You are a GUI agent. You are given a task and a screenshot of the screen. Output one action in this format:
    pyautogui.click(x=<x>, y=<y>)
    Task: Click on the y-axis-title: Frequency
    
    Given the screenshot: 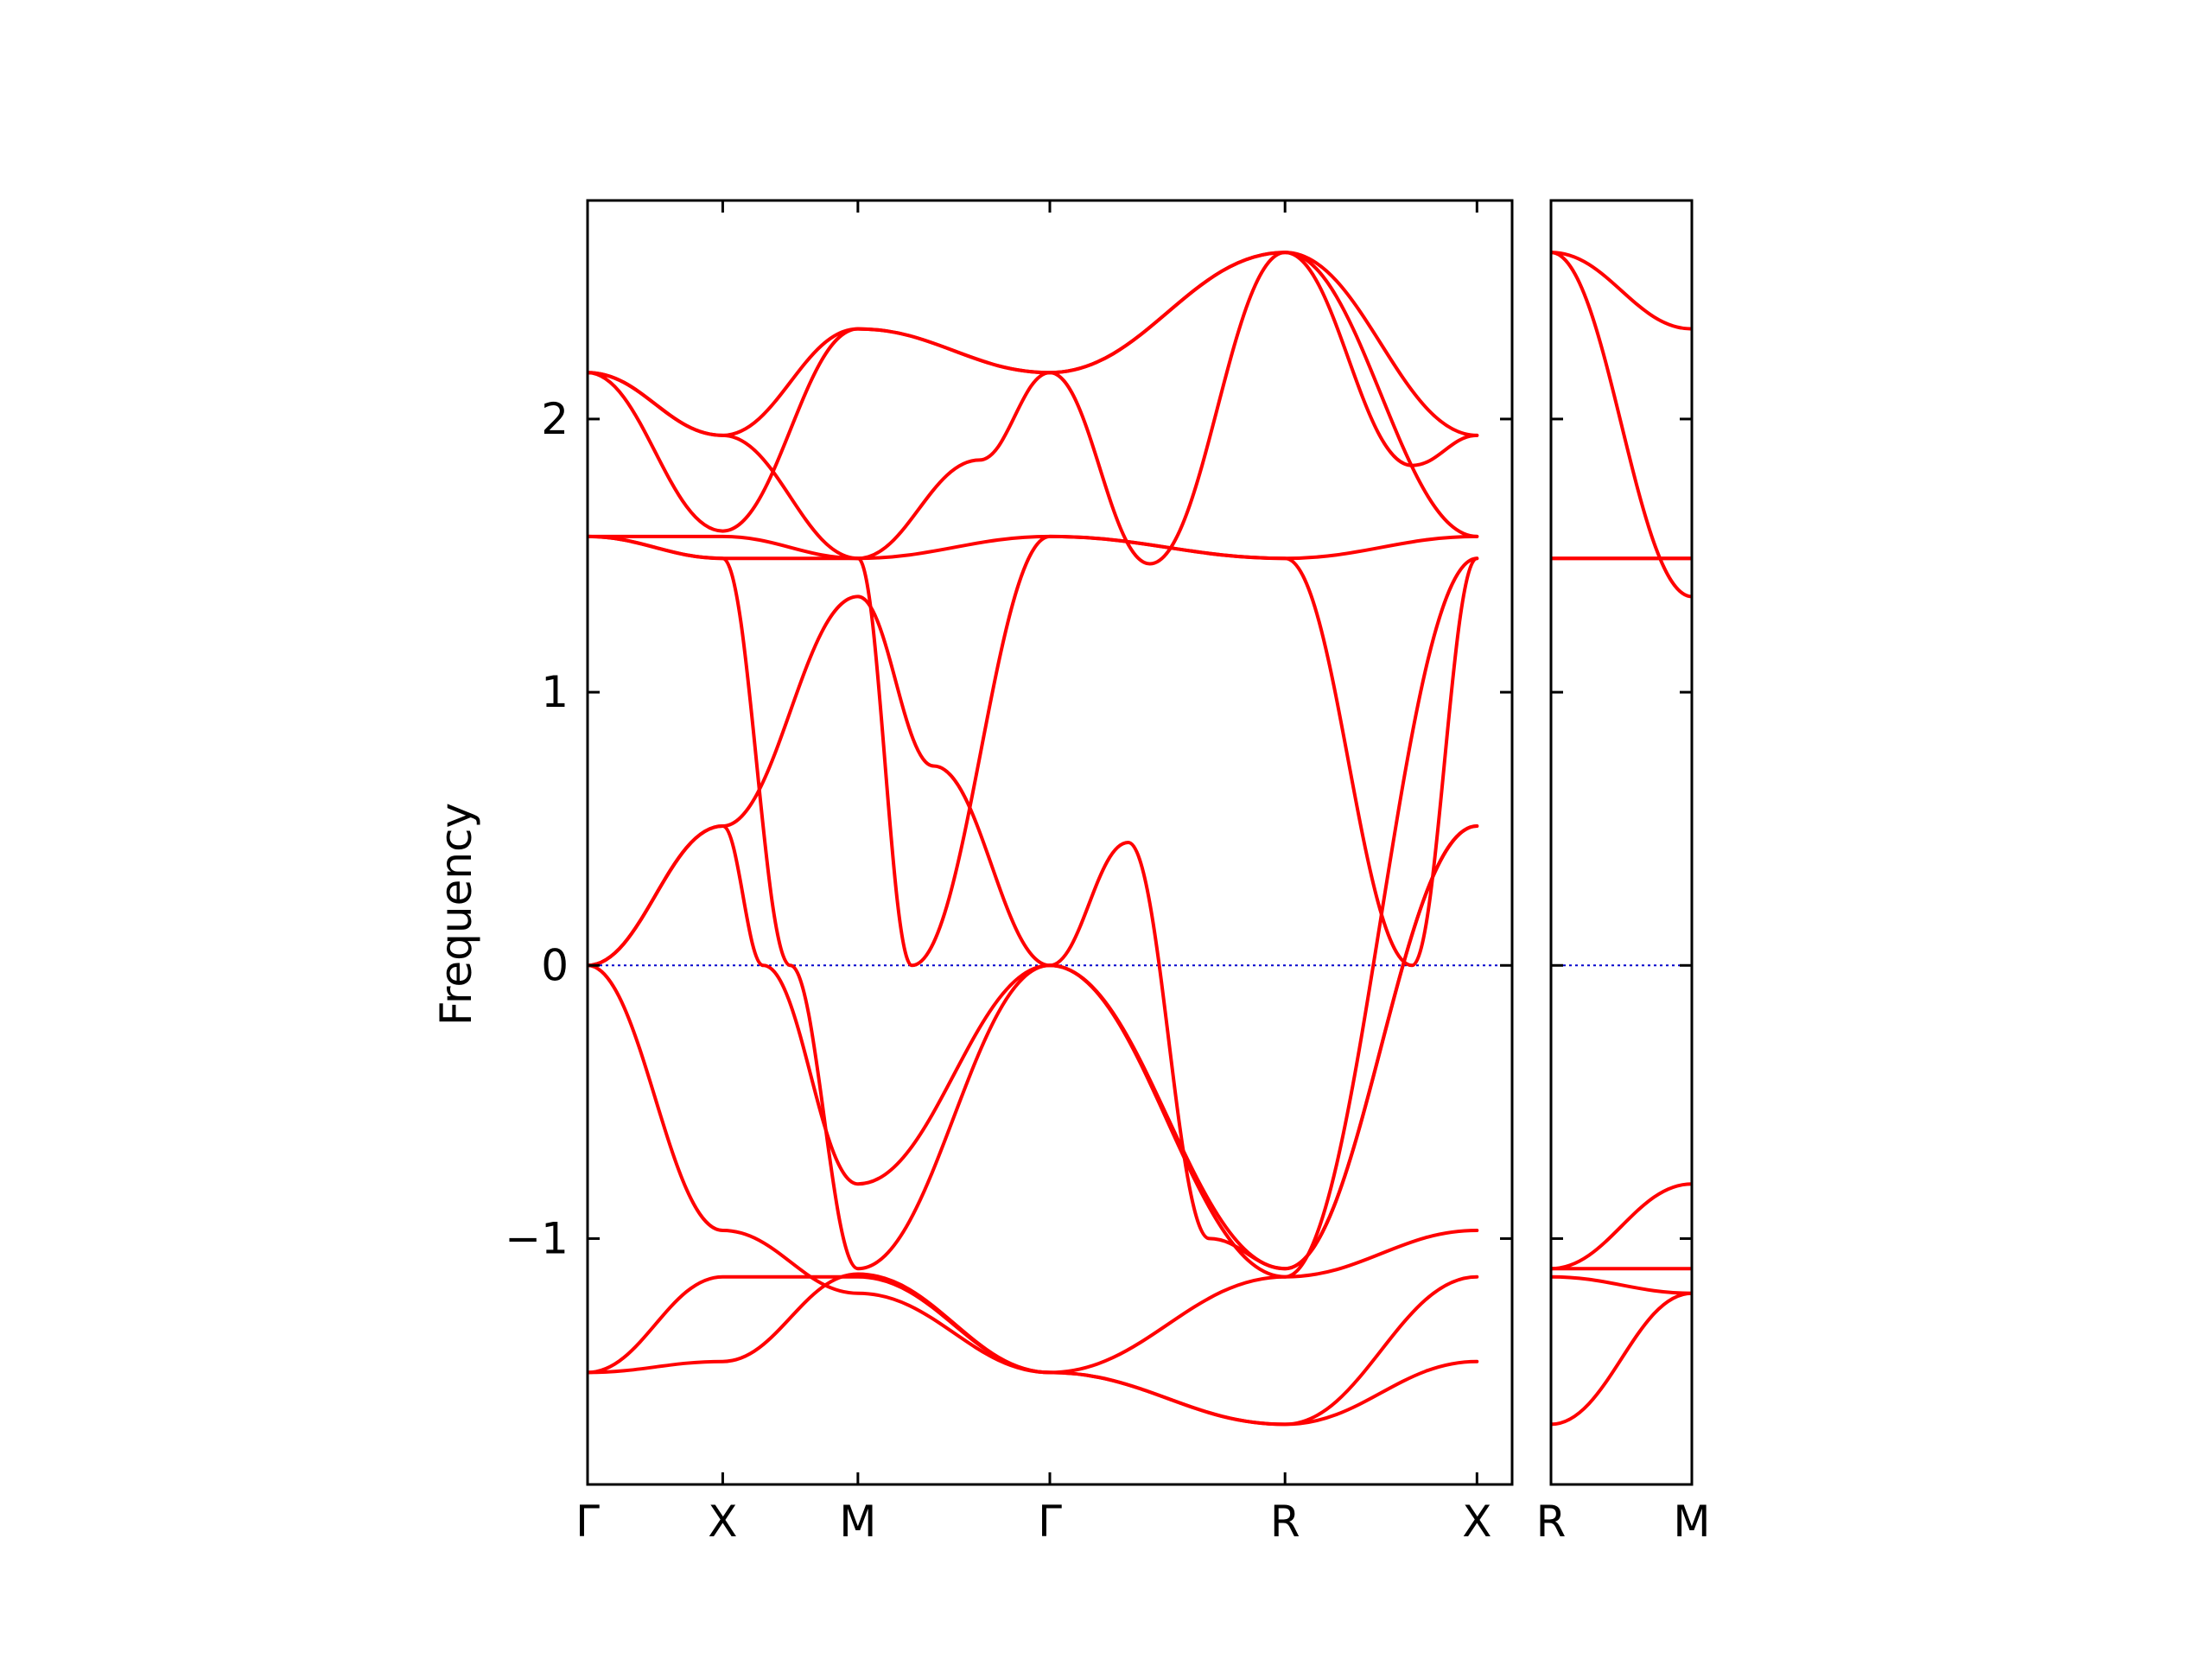 What is the action you would take?
    pyautogui.click(x=456, y=914)
    